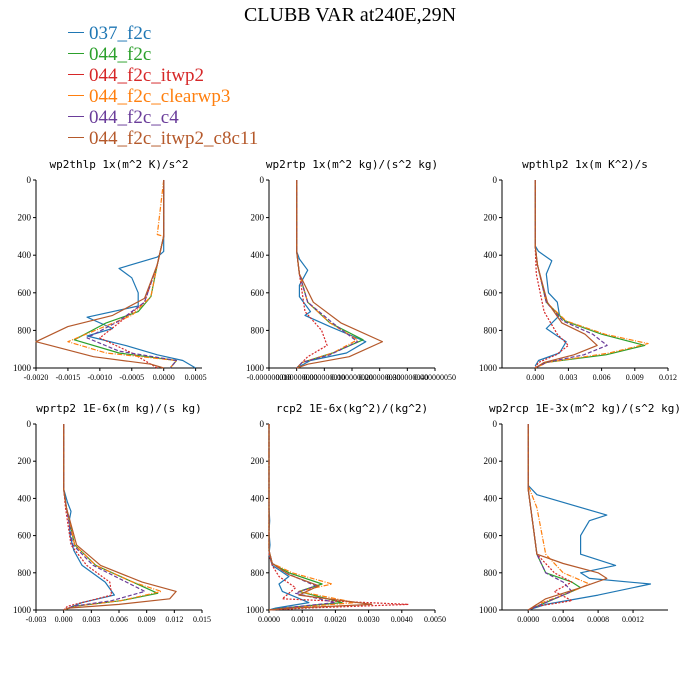 The image size is (700, 700). I want to click on panel-title: wp2rtp 1x(m^2 kg)/(s^2 kg), so click(352, 164).